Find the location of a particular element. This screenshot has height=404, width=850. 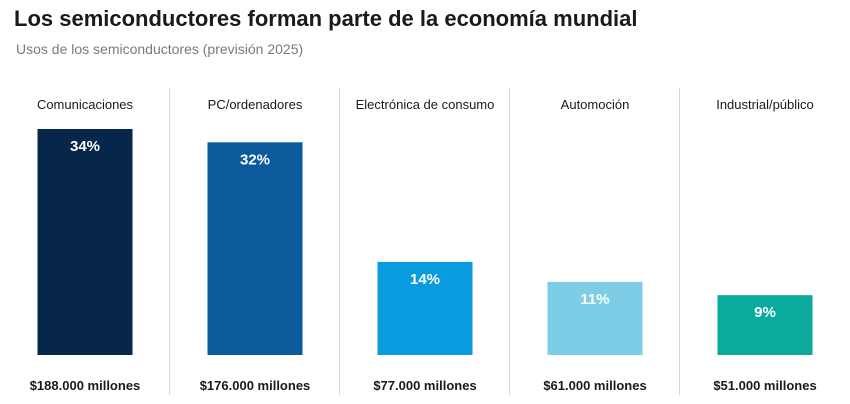

category-label: Industrial/público is located at coordinates (765, 104).